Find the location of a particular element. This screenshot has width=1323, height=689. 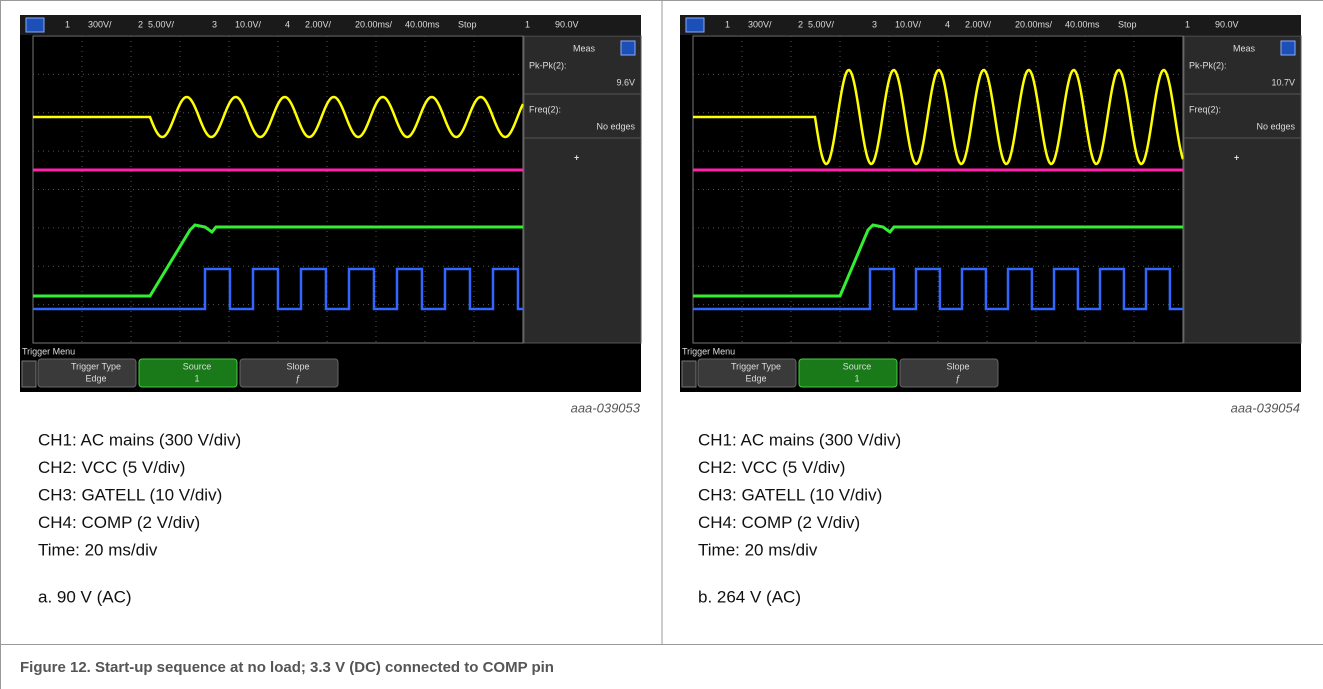

image-id: aaa-039053 is located at coordinates (606, 407).